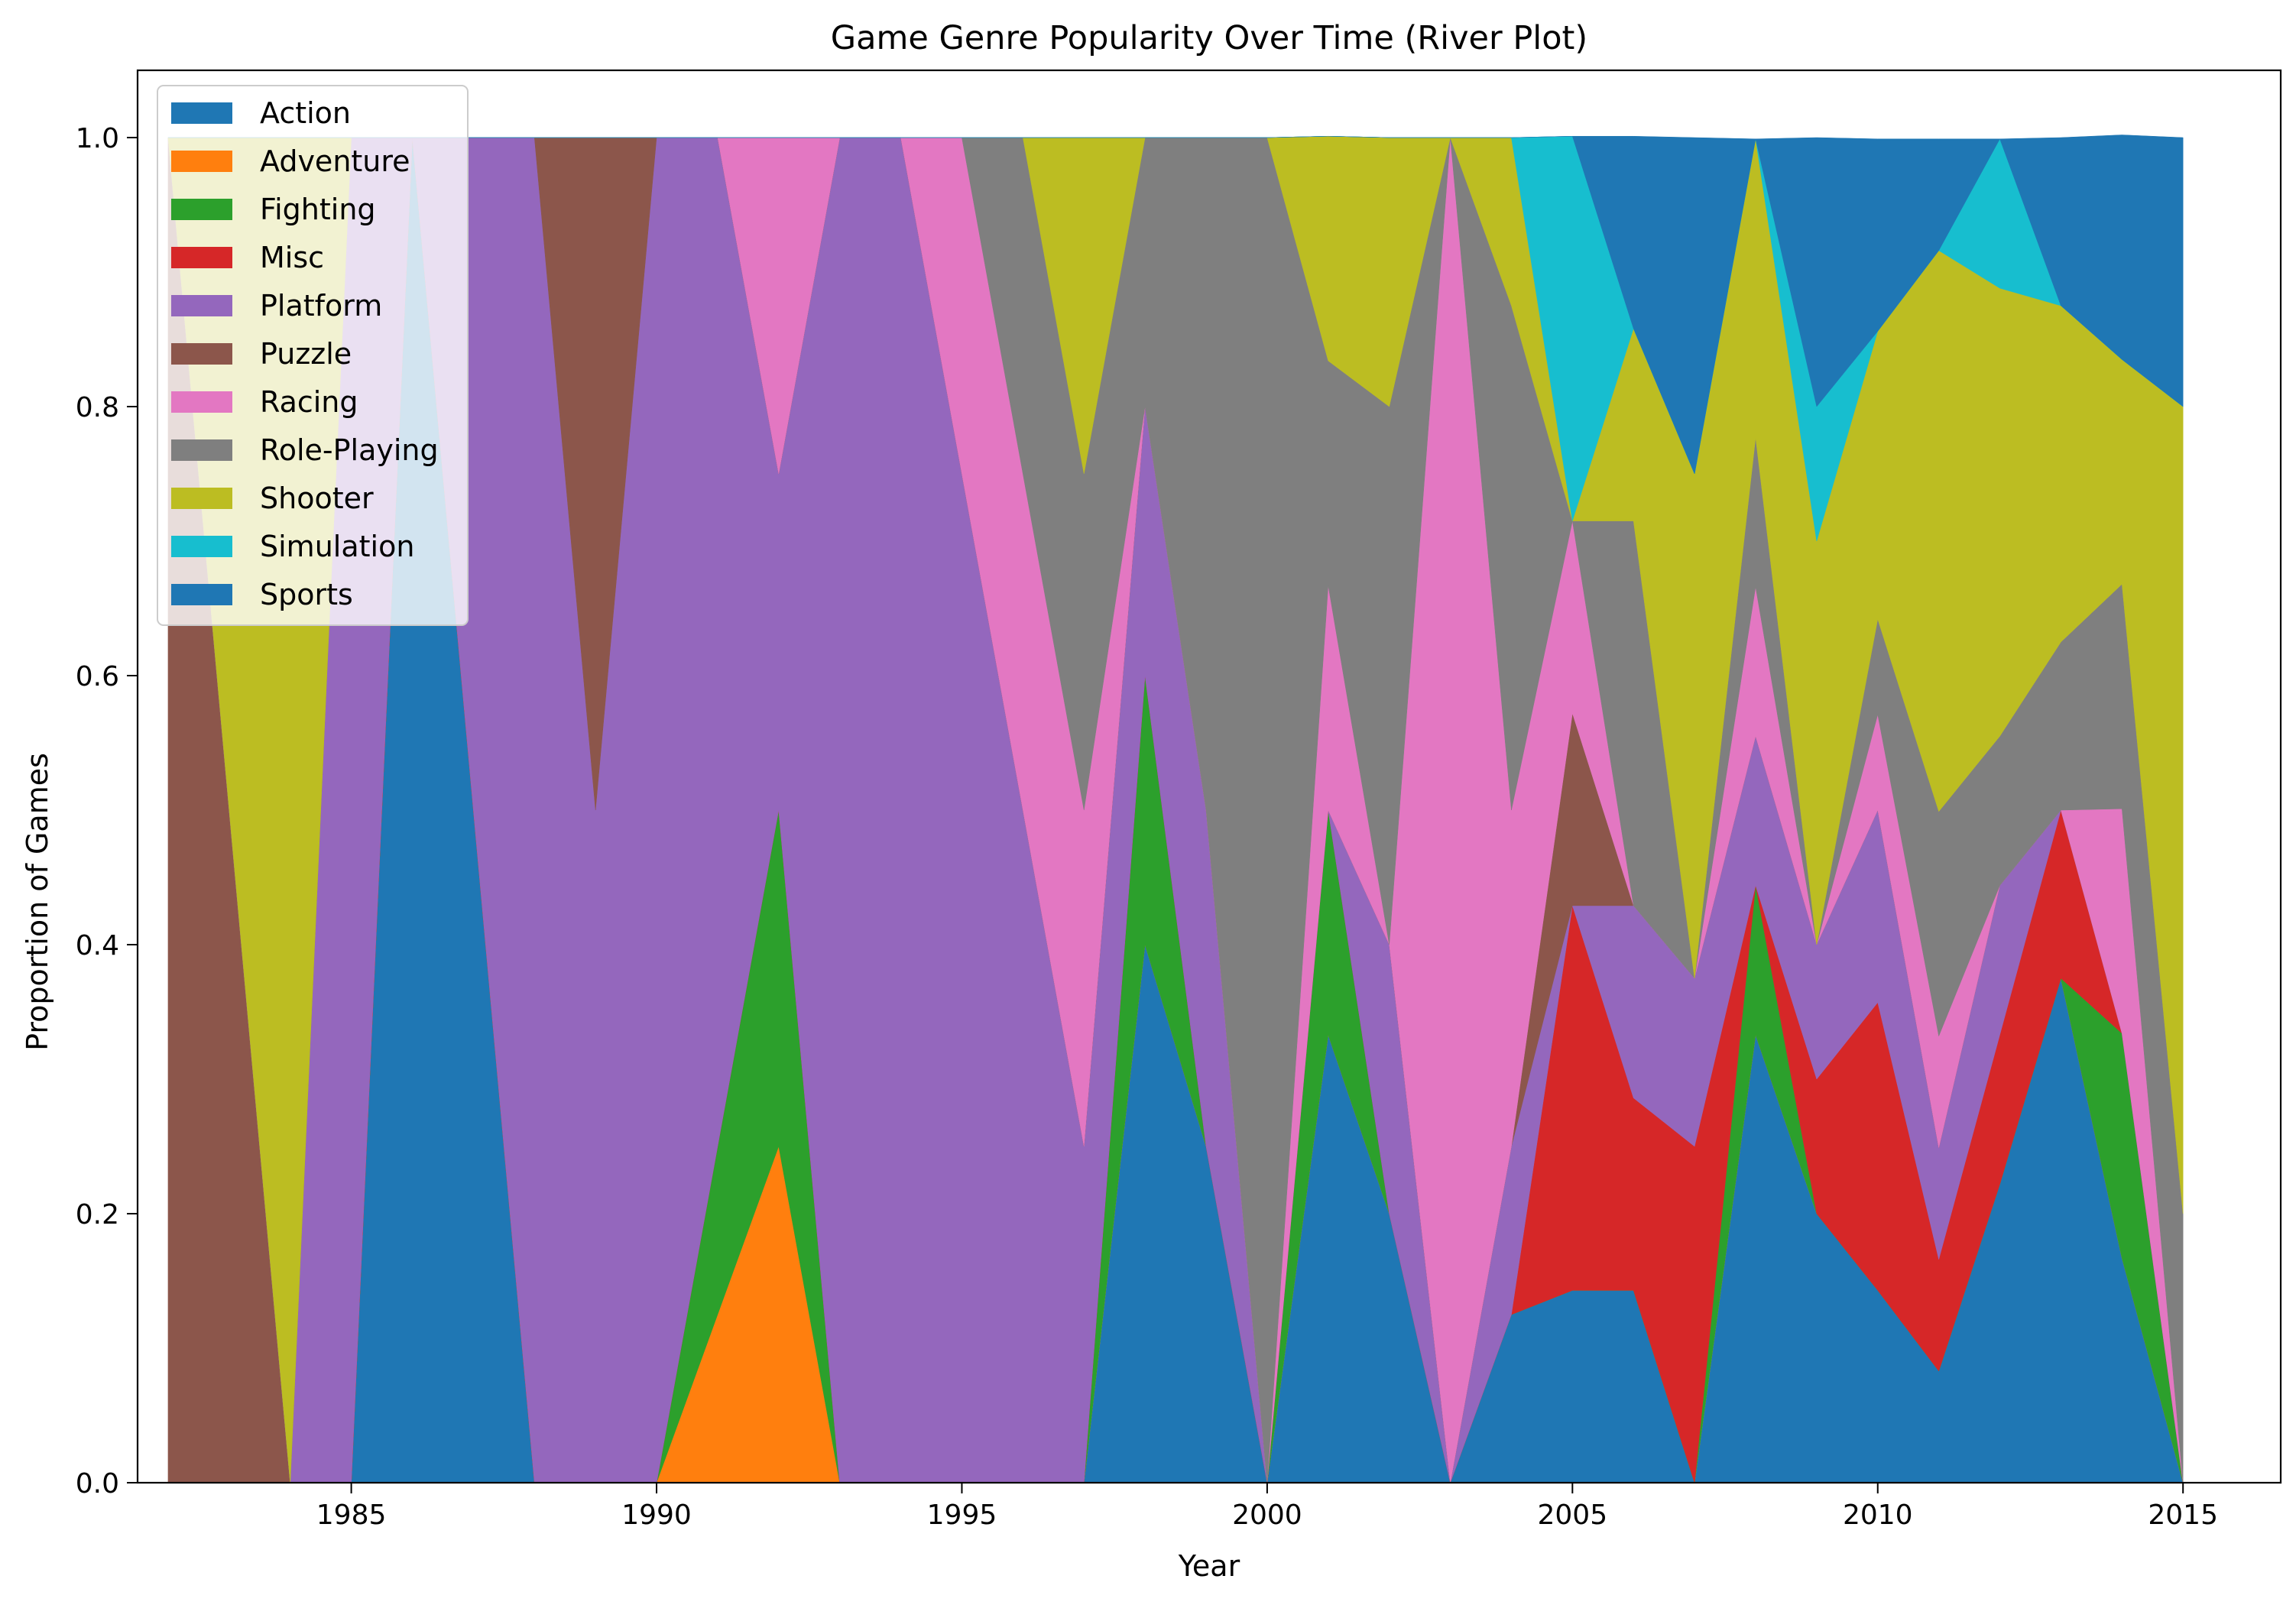 Image resolution: width=2296 pixels, height=1605 pixels. Describe the element at coordinates (97, 407) in the screenshot. I see `y-tick-label: 0.8` at that location.